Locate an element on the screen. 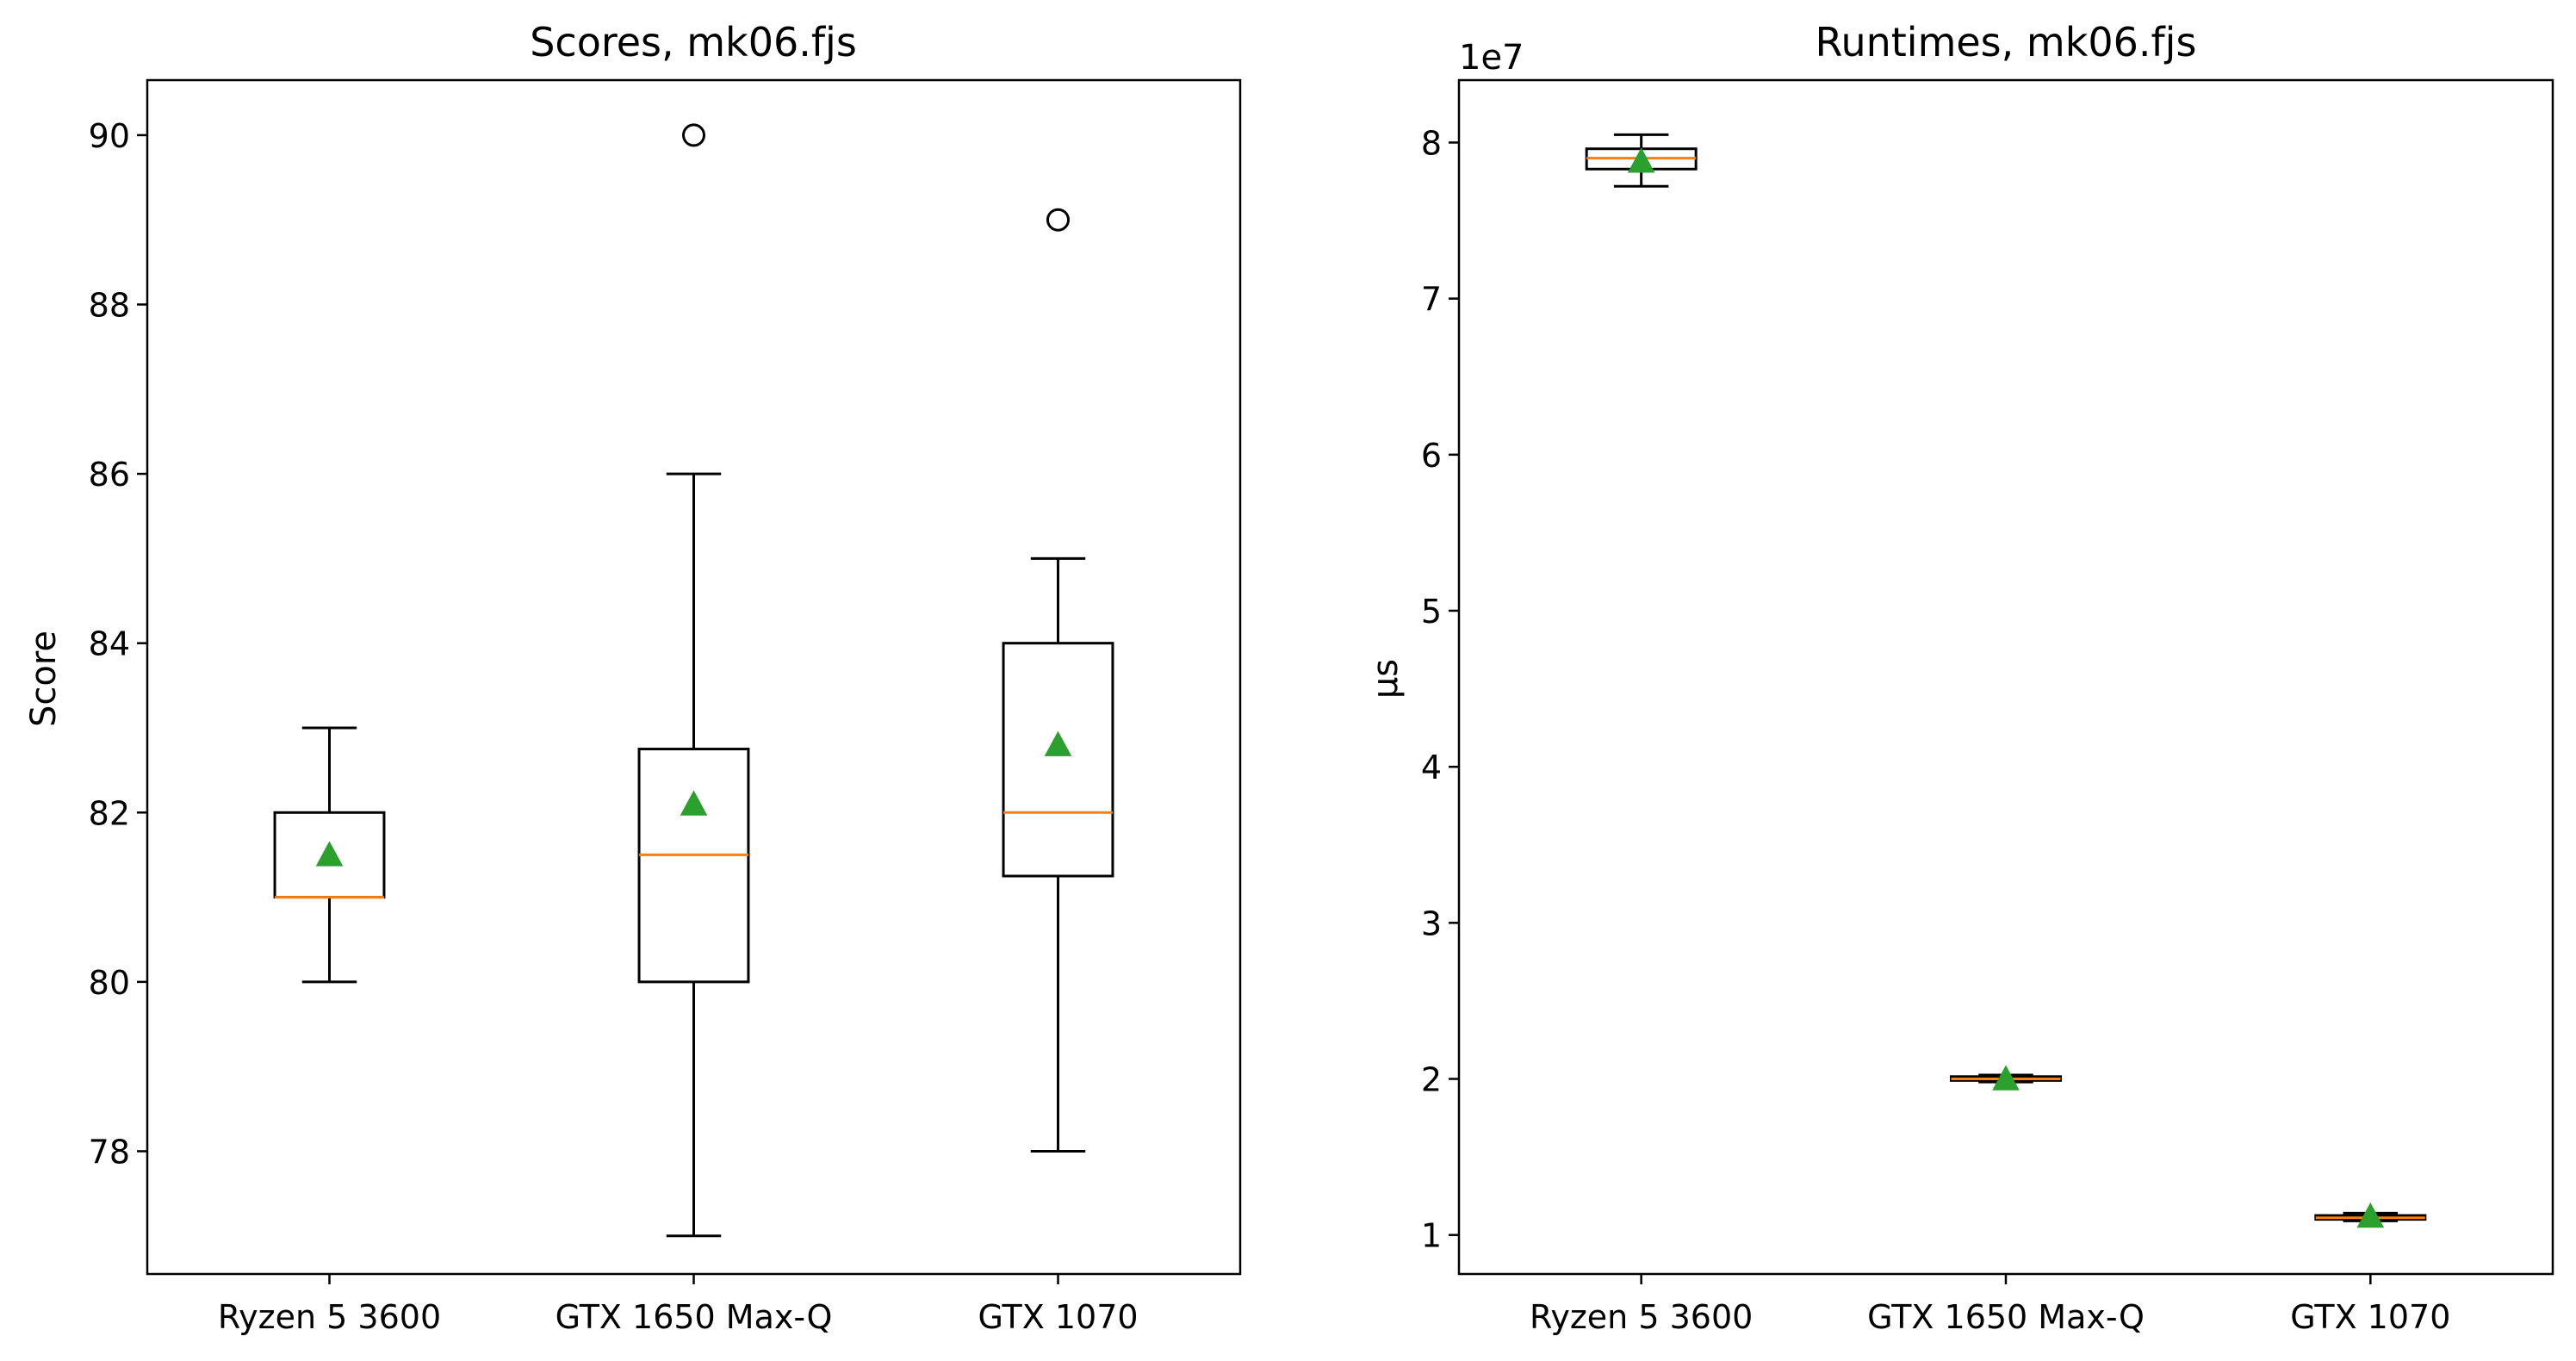  runtimes-scale-label: 1e7 is located at coordinates (1491, 58).